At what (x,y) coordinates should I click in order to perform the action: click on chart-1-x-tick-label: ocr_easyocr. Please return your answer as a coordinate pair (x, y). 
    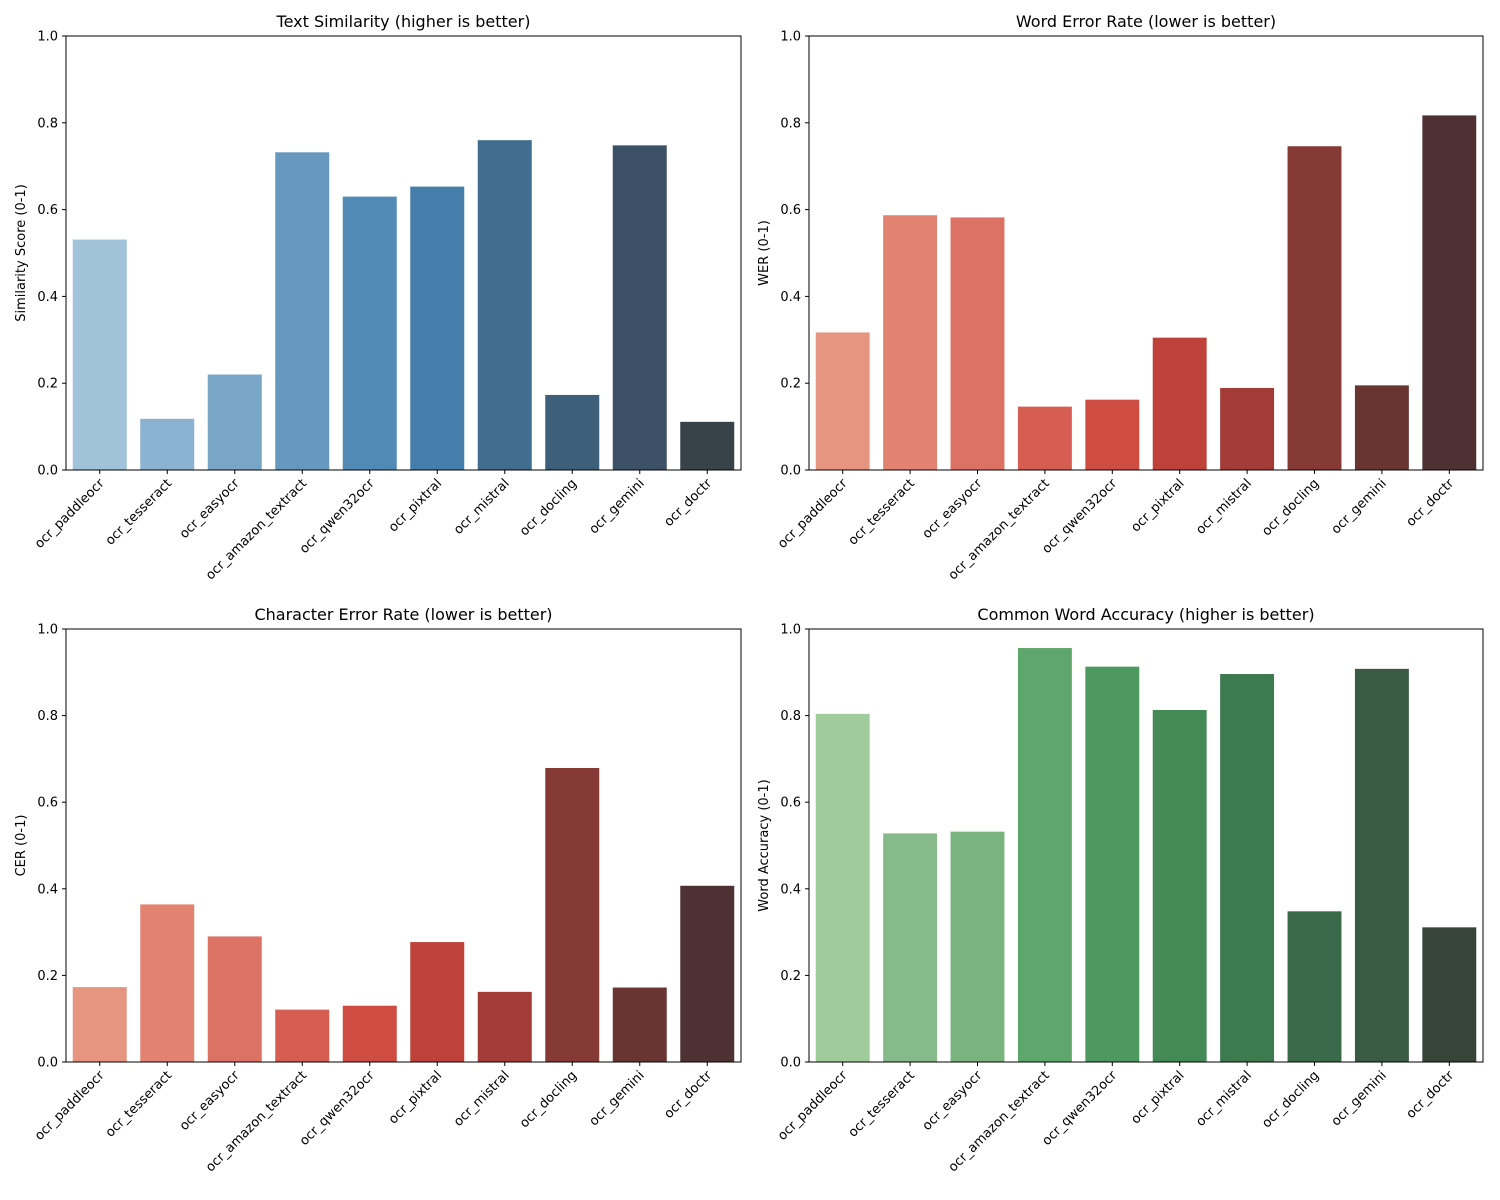
    Looking at the image, I should click on (210, 509).